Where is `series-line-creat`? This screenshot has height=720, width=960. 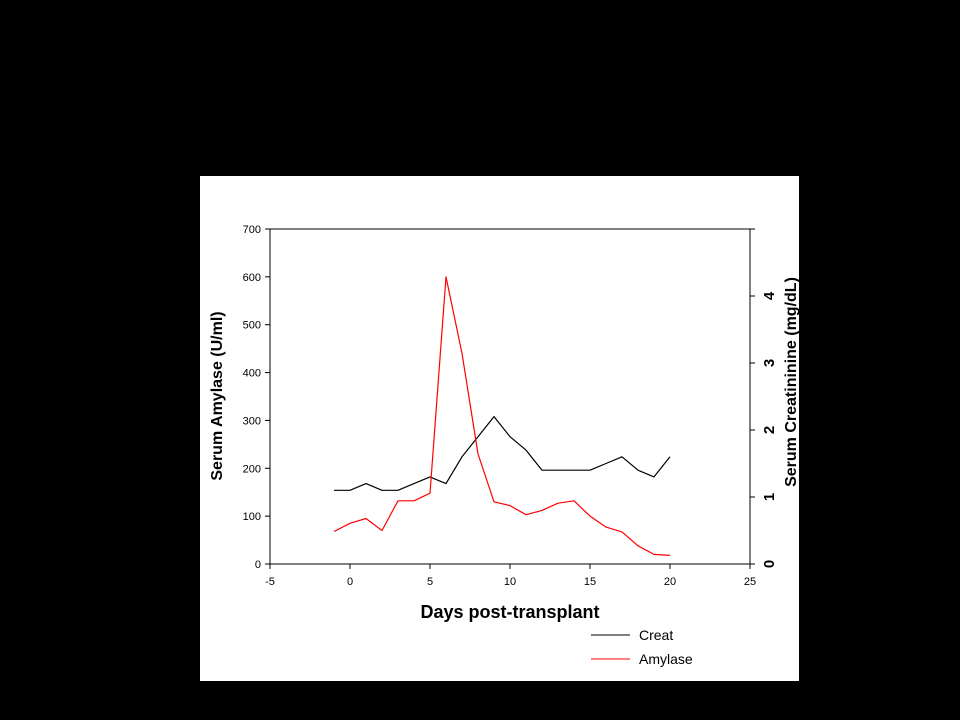 series-line-creat is located at coordinates (502, 453).